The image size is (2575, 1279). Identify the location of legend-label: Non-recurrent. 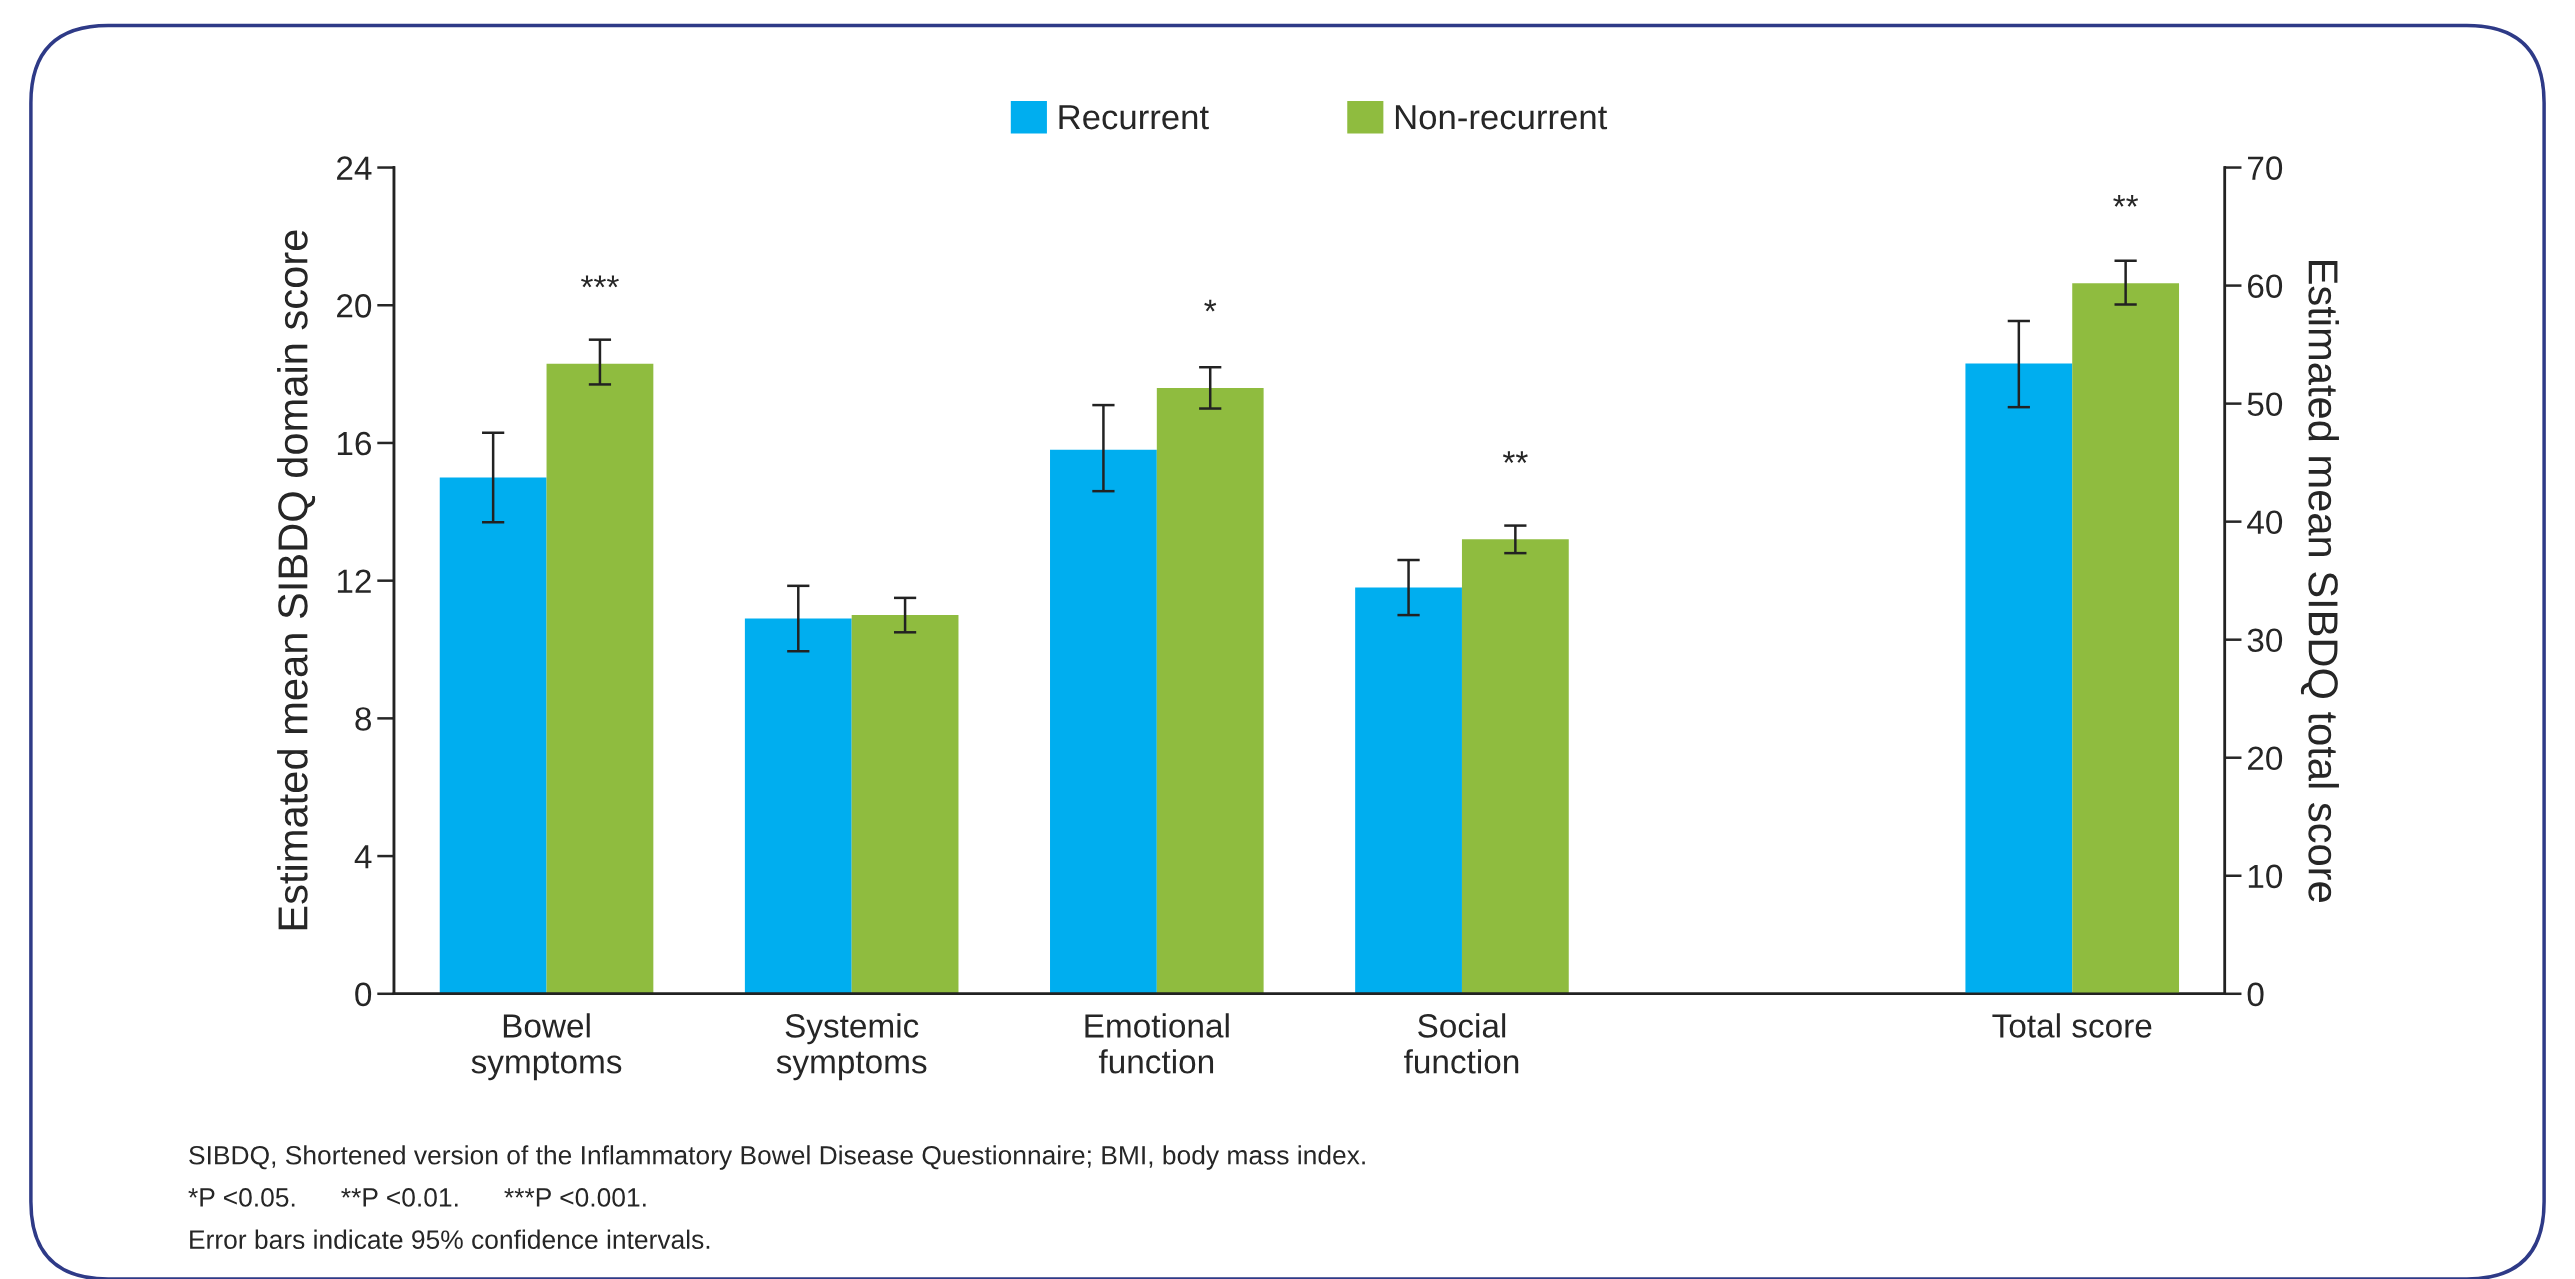
(1501, 117).